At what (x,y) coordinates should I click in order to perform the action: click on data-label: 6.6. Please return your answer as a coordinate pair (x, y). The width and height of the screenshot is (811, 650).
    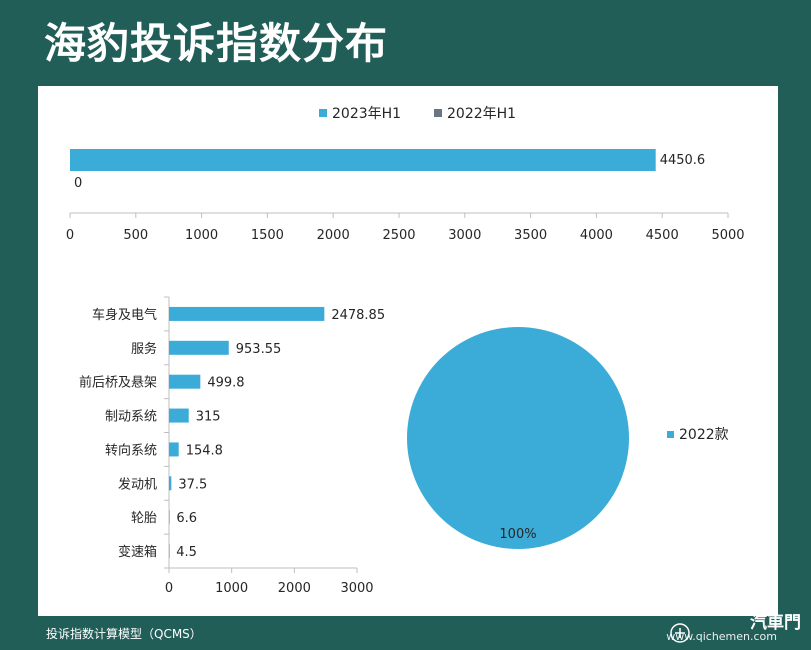
    Looking at the image, I should click on (186, 518).